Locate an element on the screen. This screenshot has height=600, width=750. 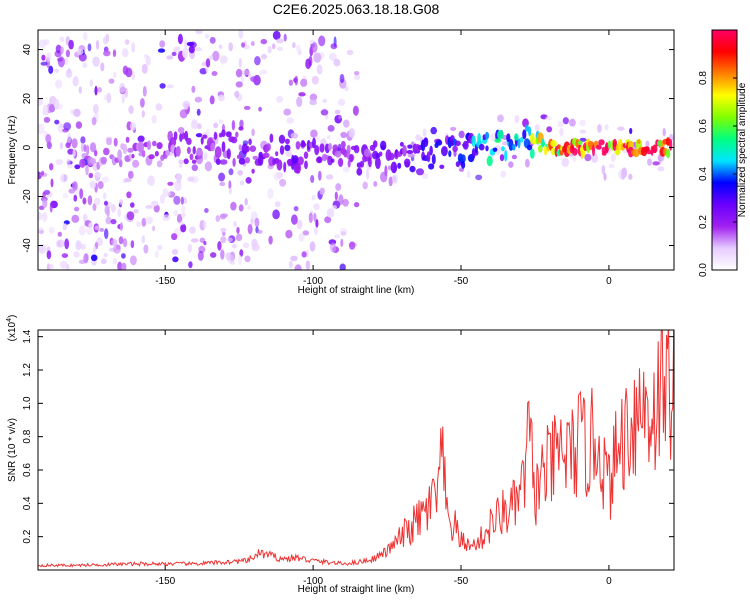
snr-y-label: SNR (10 * v/v) is located at coordinates (12, 450).